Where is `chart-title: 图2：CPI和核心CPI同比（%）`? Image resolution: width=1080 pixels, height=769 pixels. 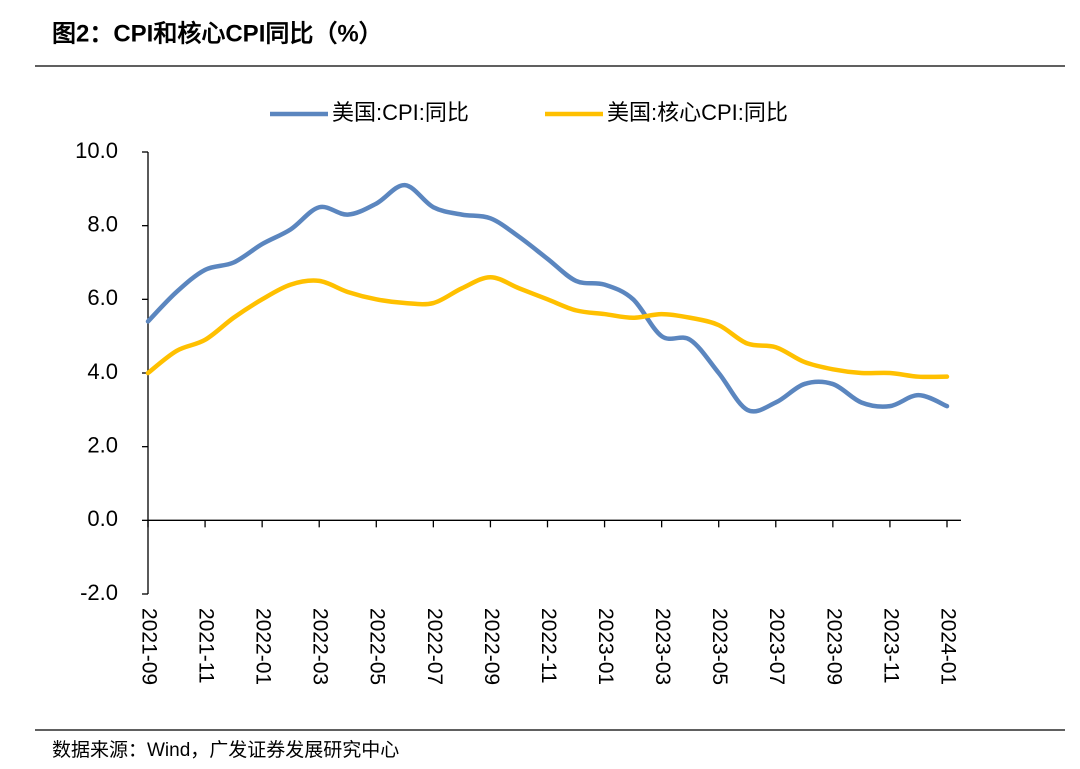
chart-title: 图2：CPI和核心CPI同比（%） is located at coordinates (217, 33).